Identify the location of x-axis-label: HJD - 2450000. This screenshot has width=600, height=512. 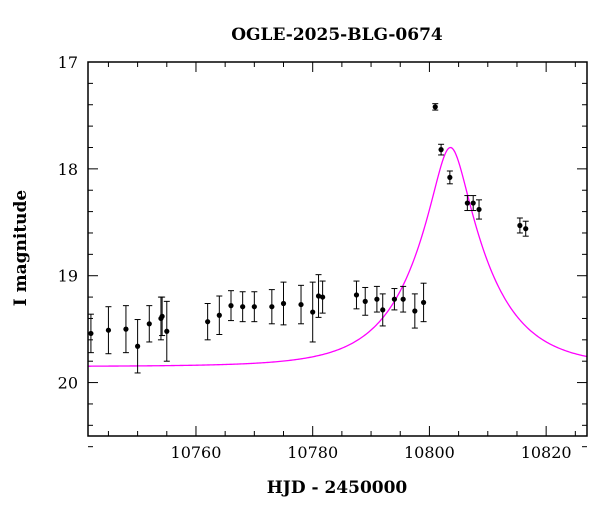
(337, 488).